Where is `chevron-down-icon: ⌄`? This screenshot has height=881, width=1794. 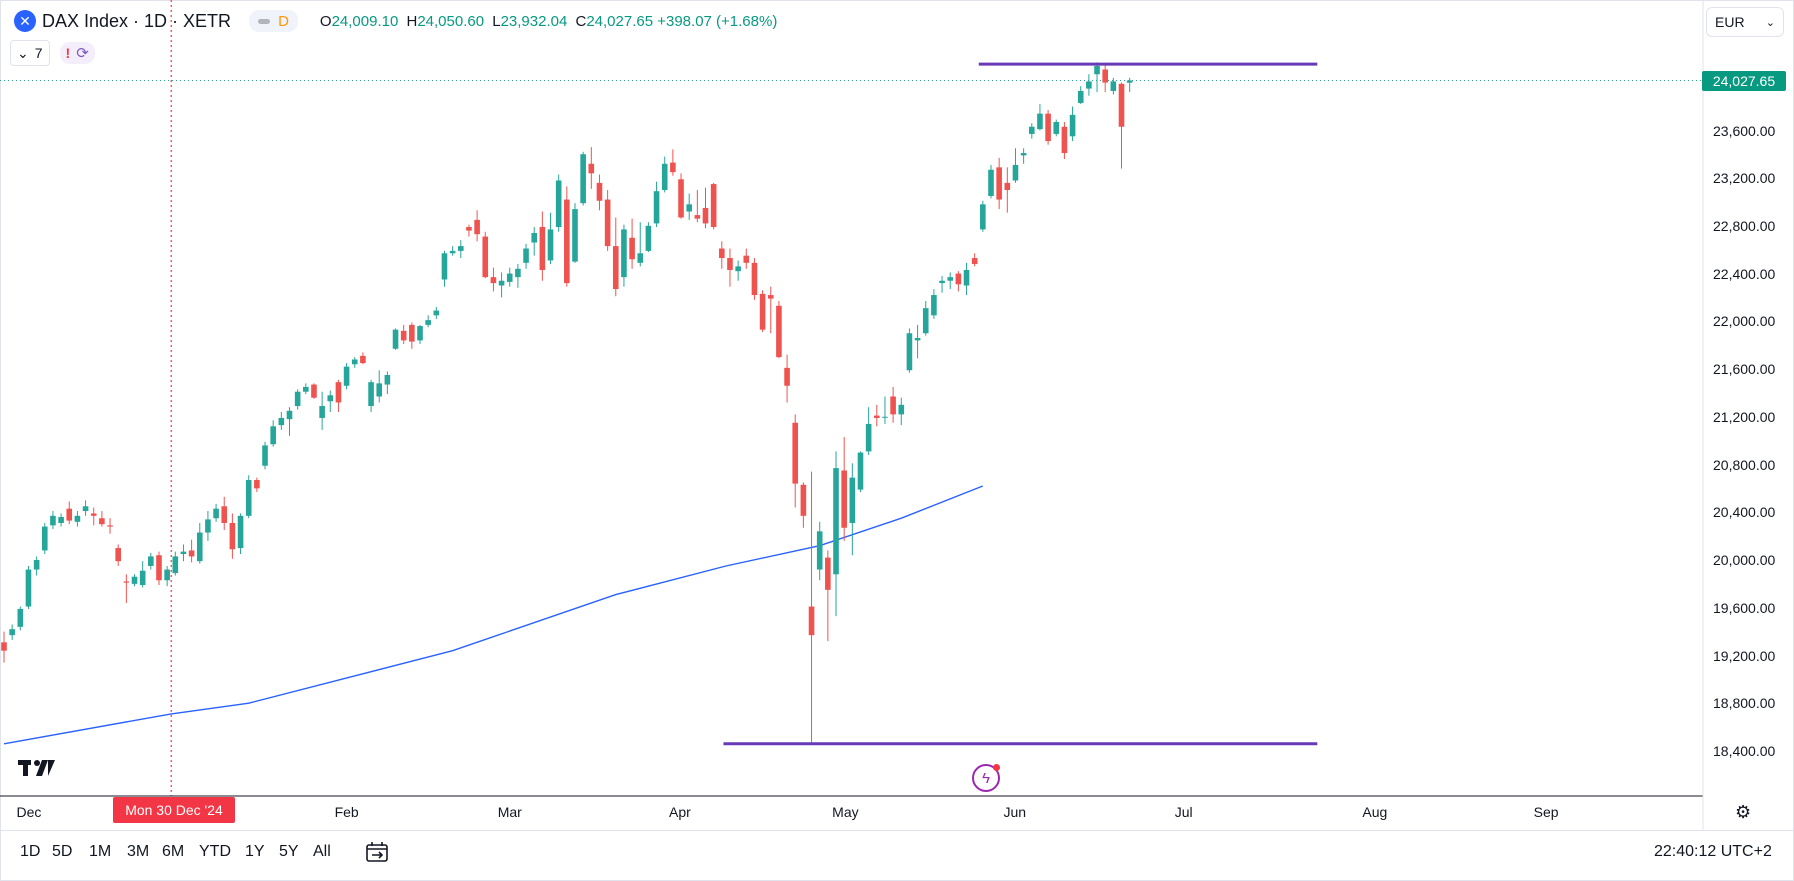 chevron-down-icon: ⌄ is located at coordinates (1770, 22).